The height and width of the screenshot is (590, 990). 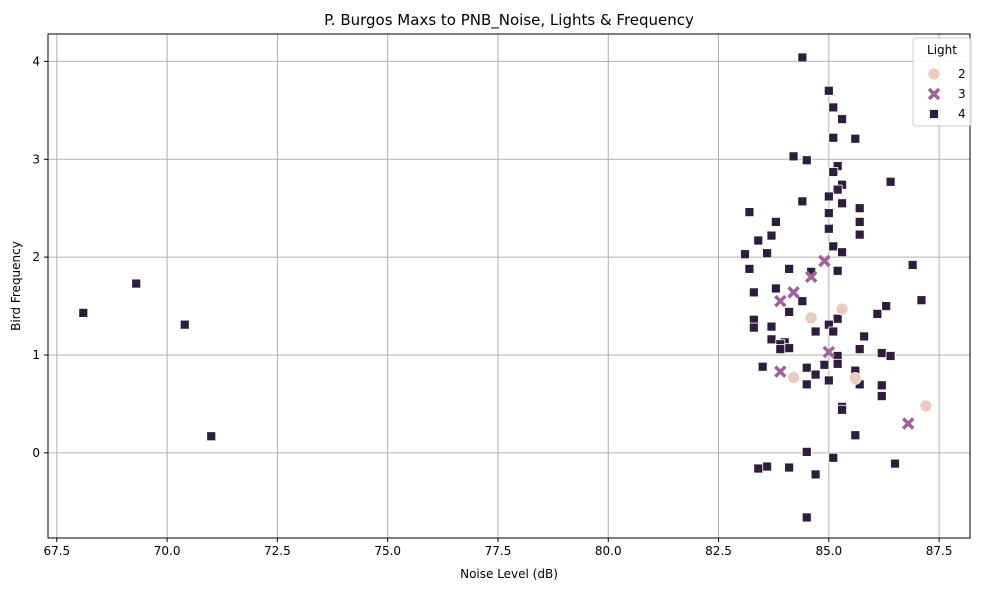 I want to click on legend-entry-label: 2, so click(x=962, y=74).